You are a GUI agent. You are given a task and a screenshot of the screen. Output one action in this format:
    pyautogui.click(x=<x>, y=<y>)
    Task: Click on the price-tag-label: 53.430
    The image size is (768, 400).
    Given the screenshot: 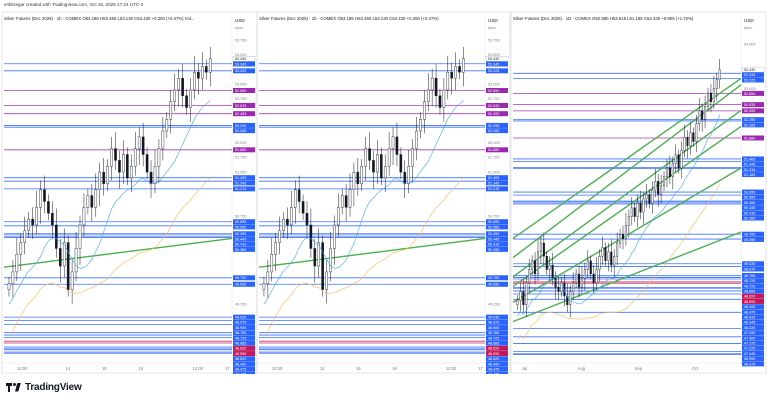 What is the action you would take?
    pyautogui.click(x=749, y=70)
    